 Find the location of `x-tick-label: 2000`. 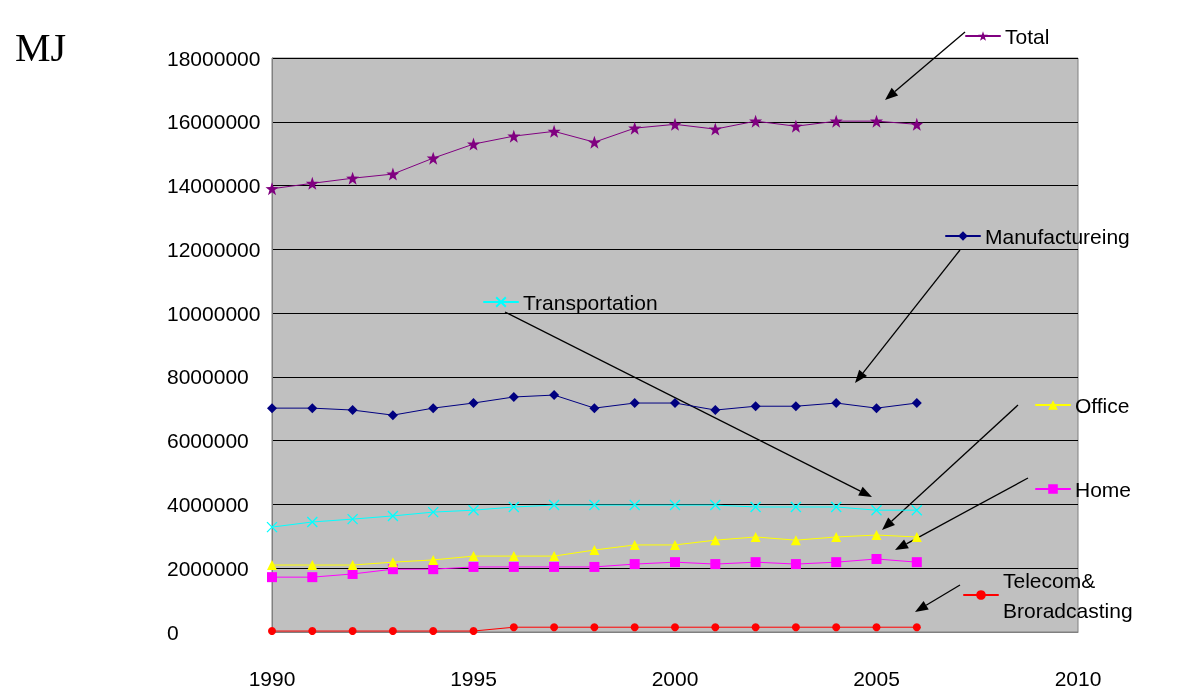

x-tick-label: 2000 is located at coordinates (675, 678).